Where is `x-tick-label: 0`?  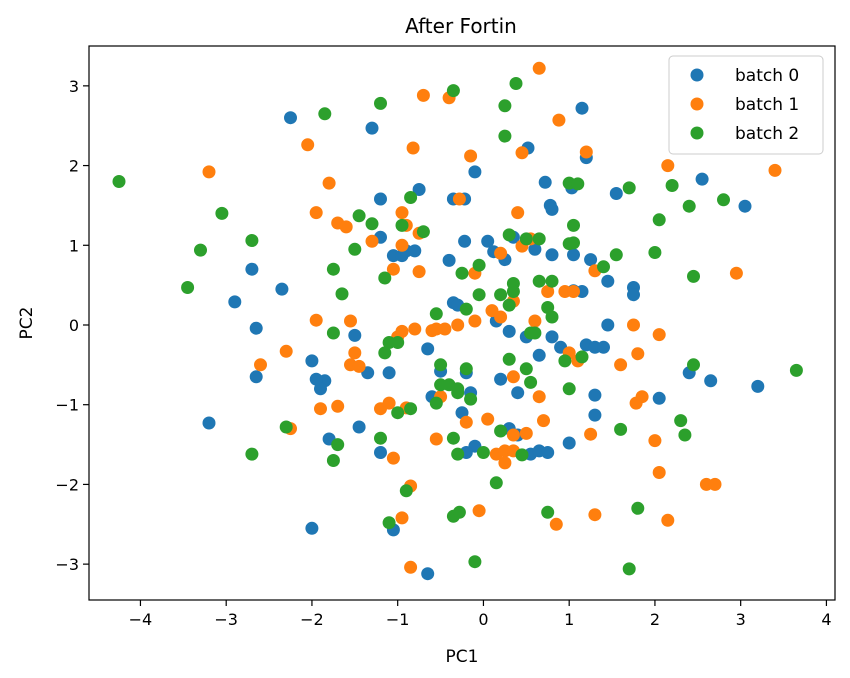 x-tick-label: 0 is located at coordinates (483, 619).